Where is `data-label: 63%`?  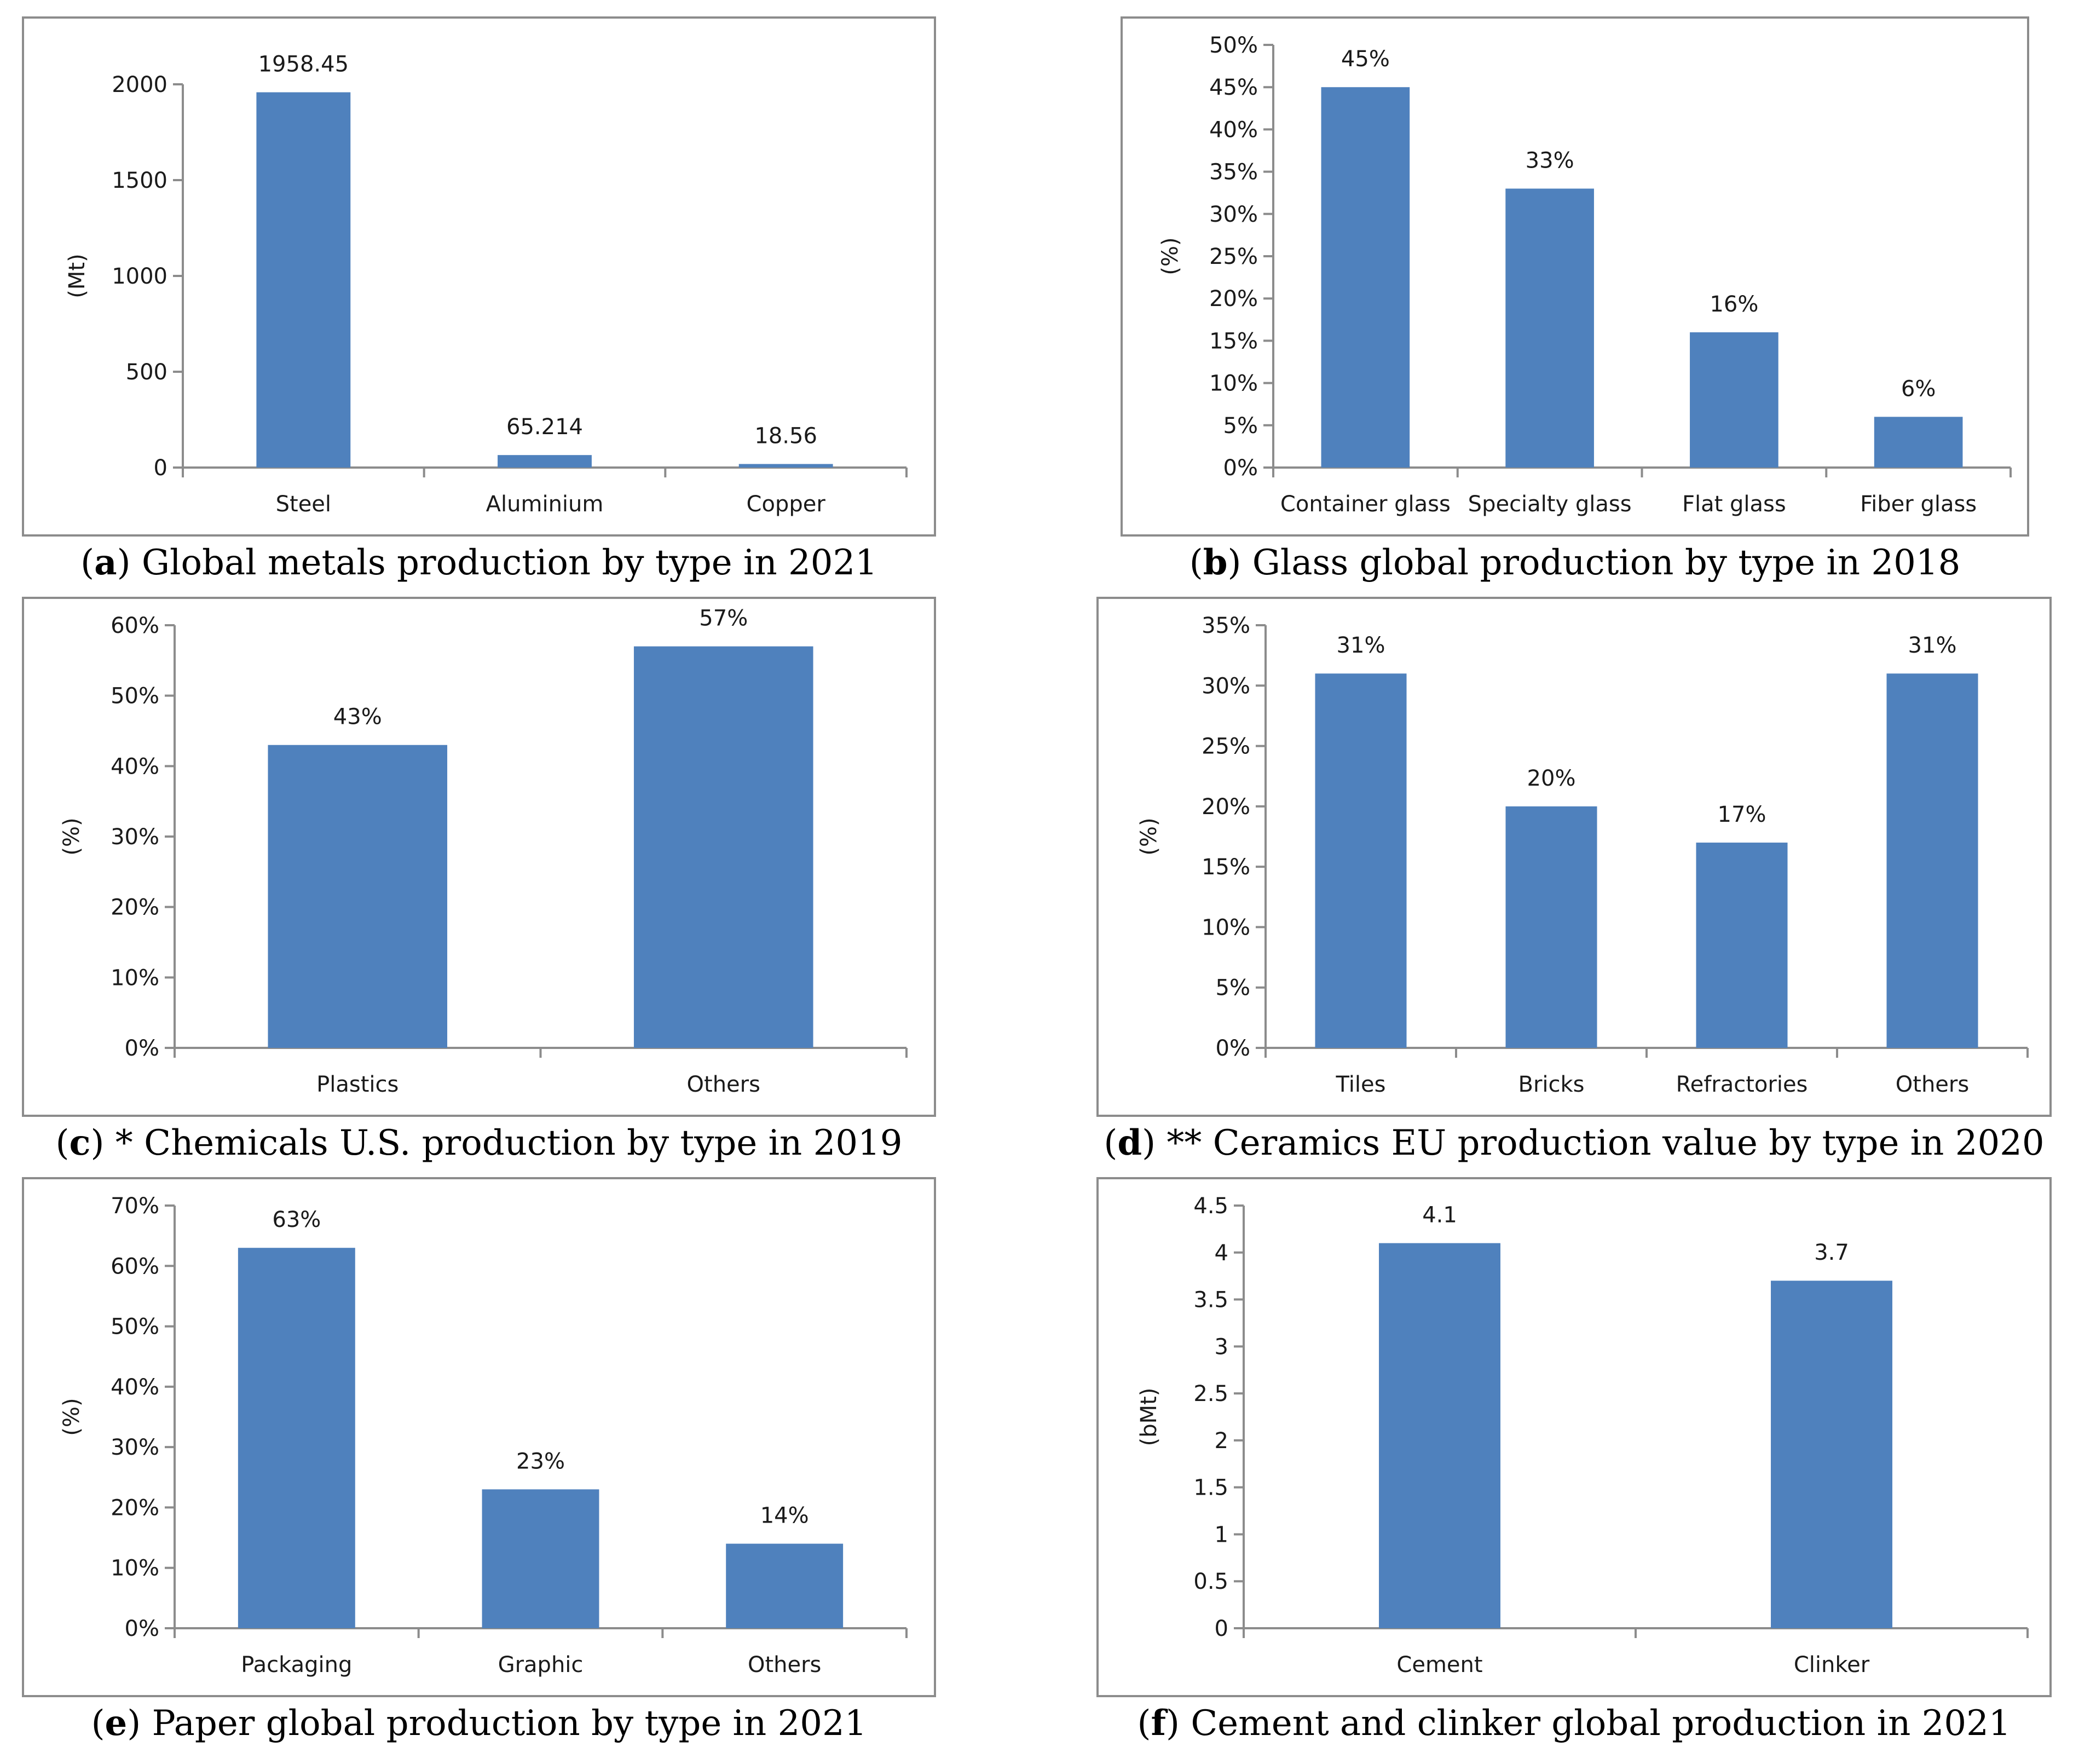
data-label: 63% is located at coordinates (296, 1219).